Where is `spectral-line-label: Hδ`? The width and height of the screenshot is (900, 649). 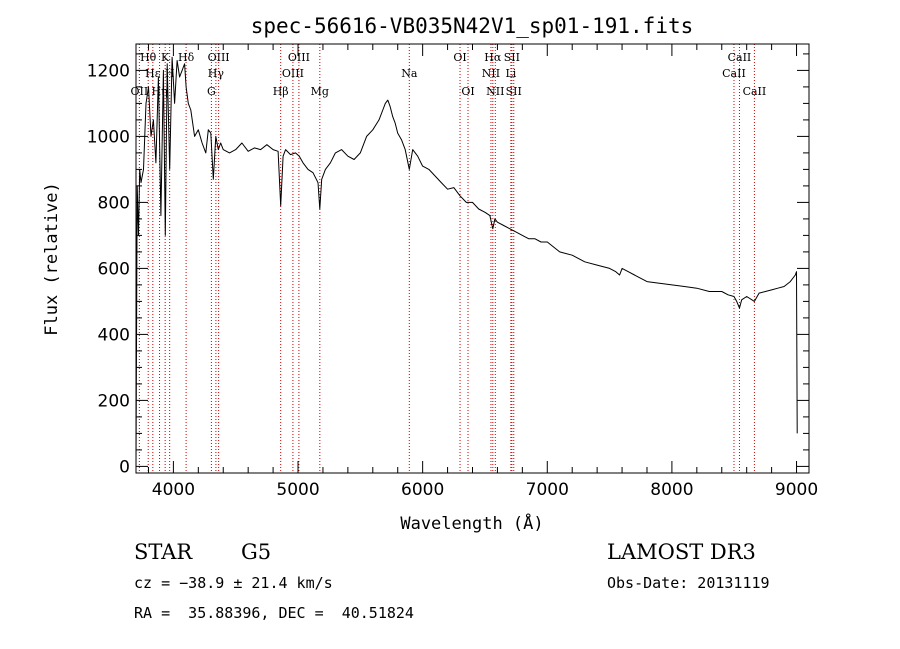 spectral-line-label: Hδ is located at coordinates (186, 57).